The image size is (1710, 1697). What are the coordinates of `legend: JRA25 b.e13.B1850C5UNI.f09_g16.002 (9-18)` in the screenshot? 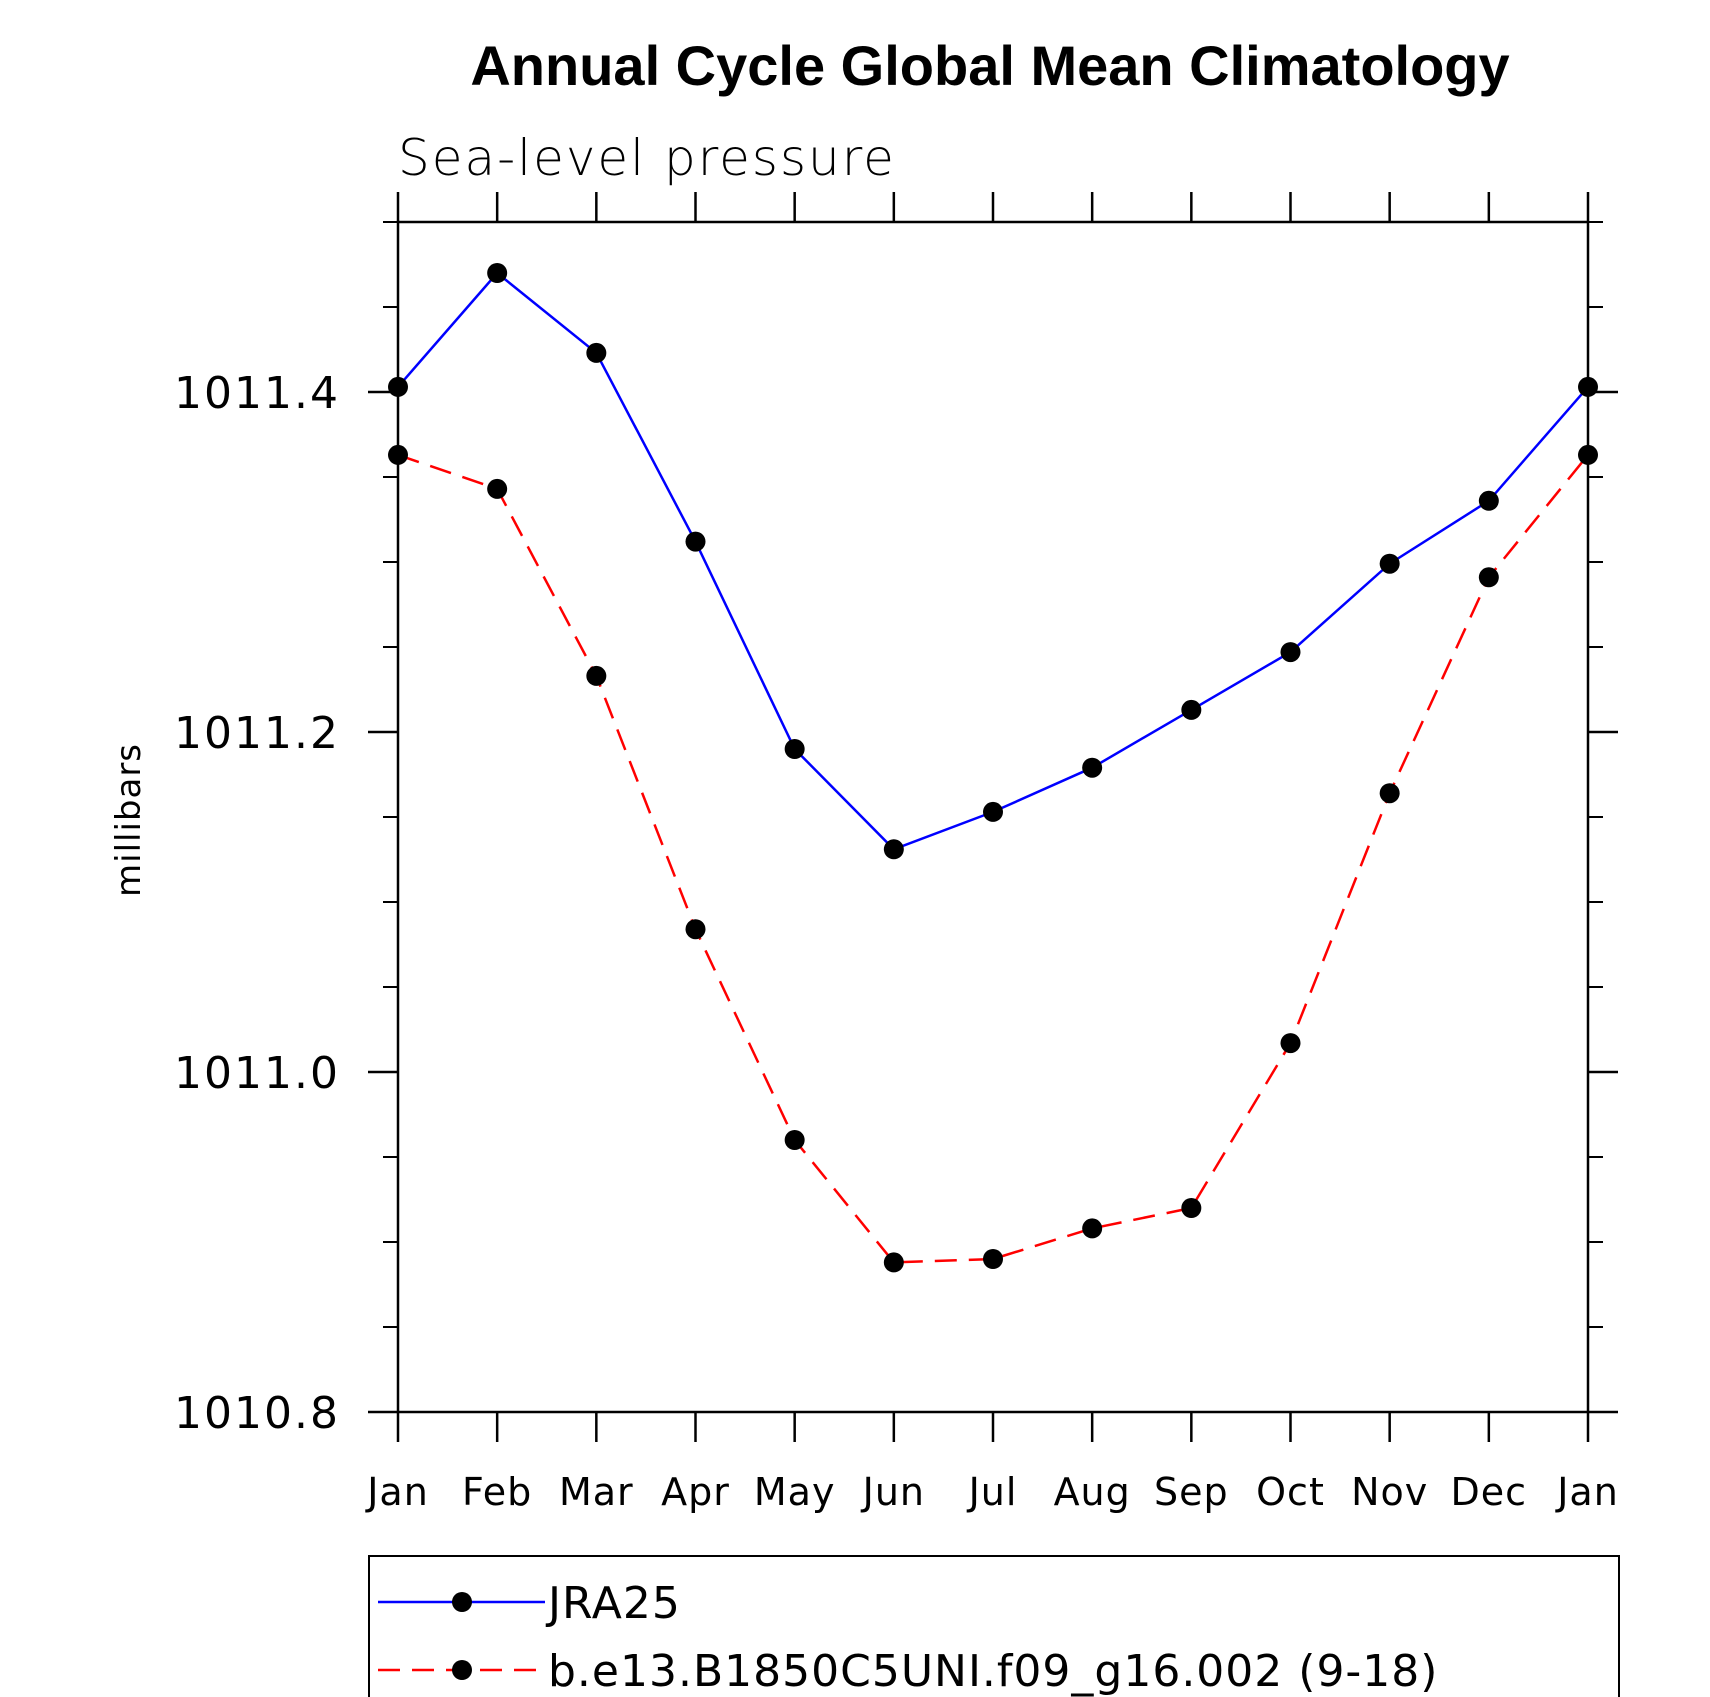 It's located at (994, 1626).